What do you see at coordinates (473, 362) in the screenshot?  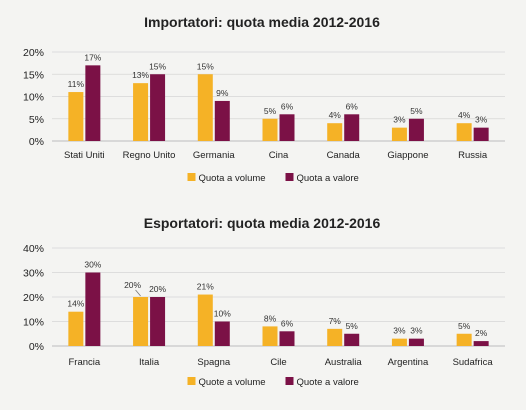 I see `x-tick-label: Sudafrica` at bounding box center [473, 362].